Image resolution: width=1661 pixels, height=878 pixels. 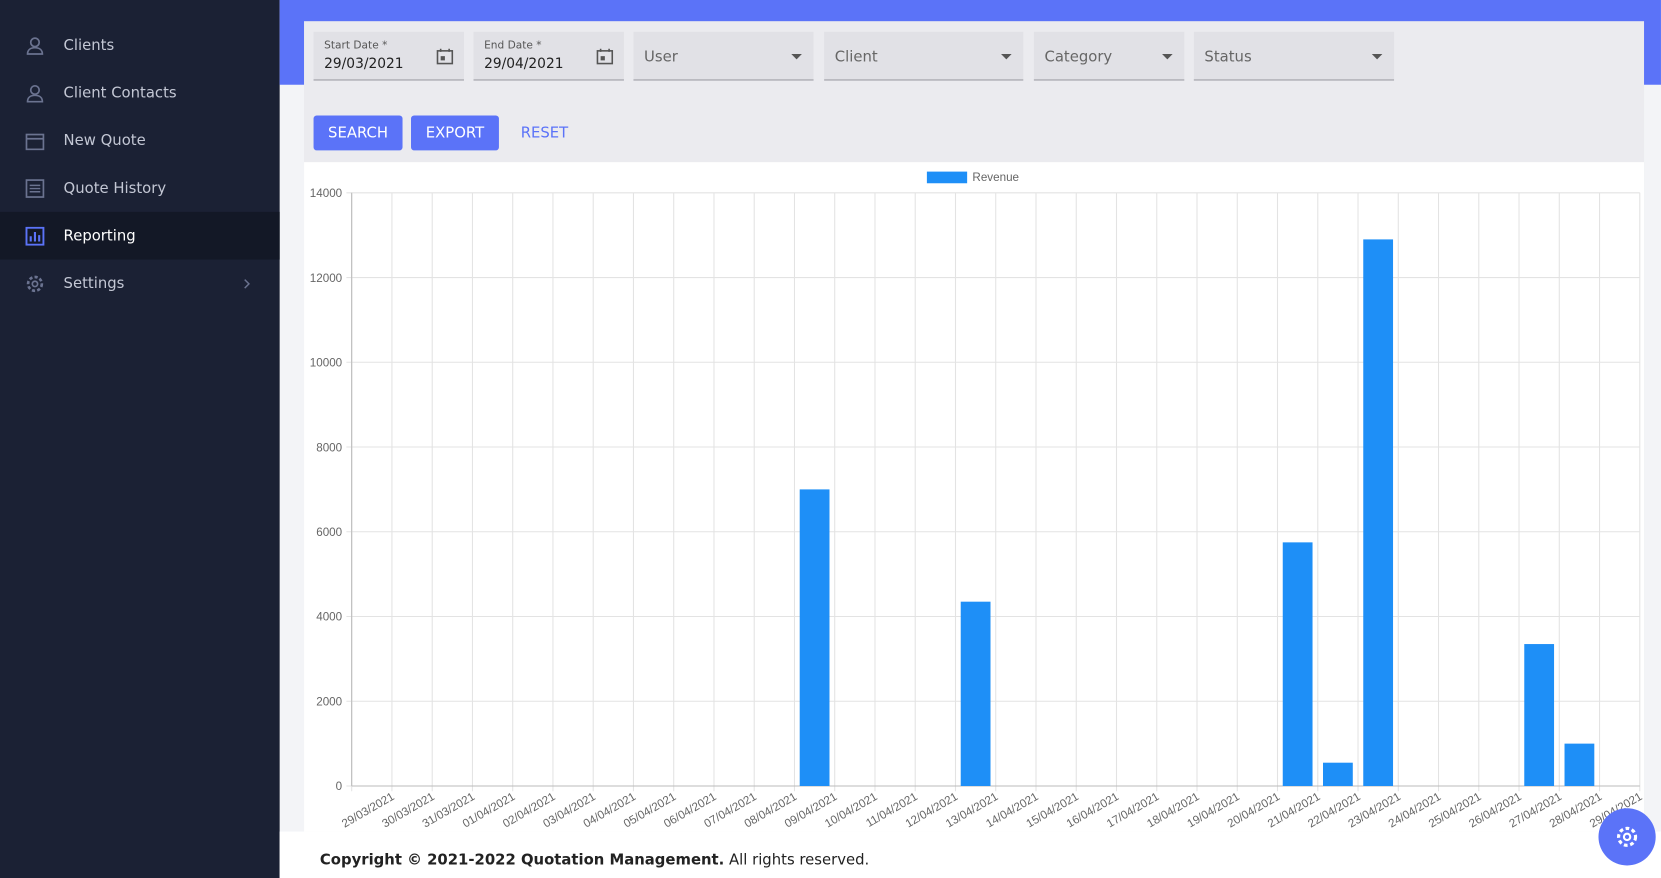 I want to click on legend-swatch, so click(x=947, y=177).